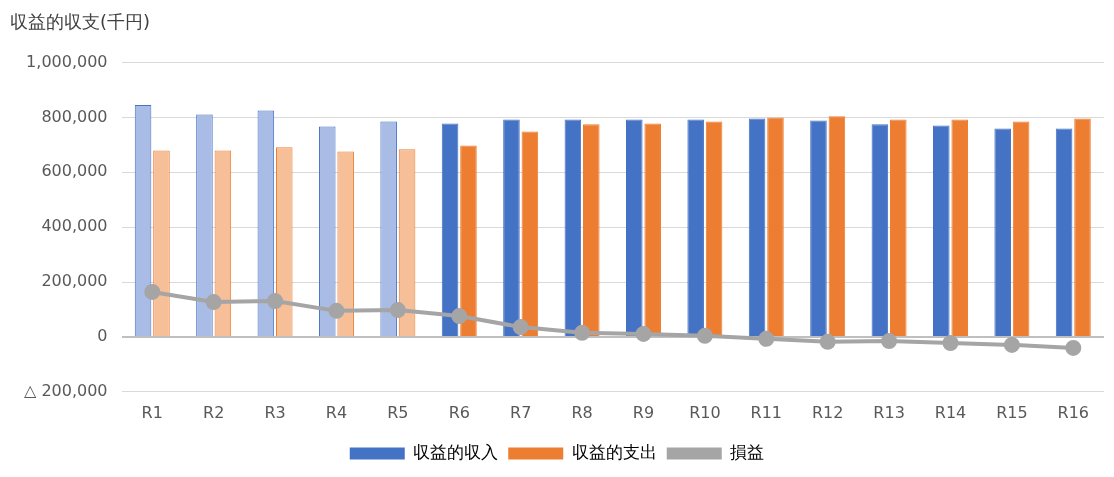  I want to click on x-tick-label: R7, so click(521, 412).